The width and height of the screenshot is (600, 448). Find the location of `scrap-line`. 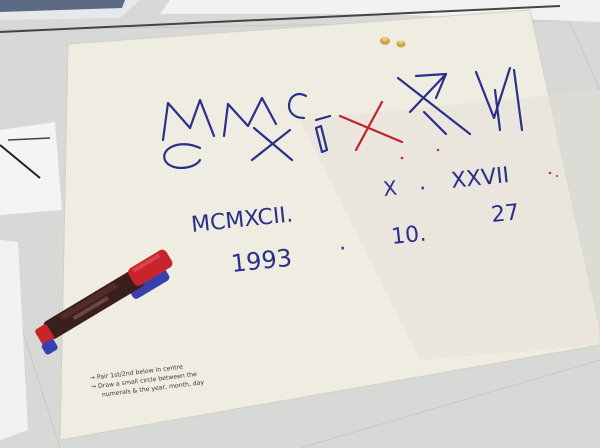

scrap-line is located at coordinates (20, 161).